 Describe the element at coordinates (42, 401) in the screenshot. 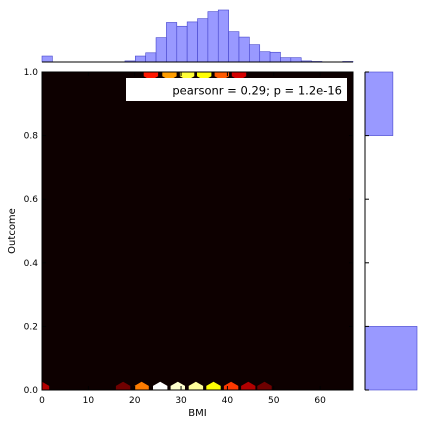

I see `x-tick-label: 0` at that location.